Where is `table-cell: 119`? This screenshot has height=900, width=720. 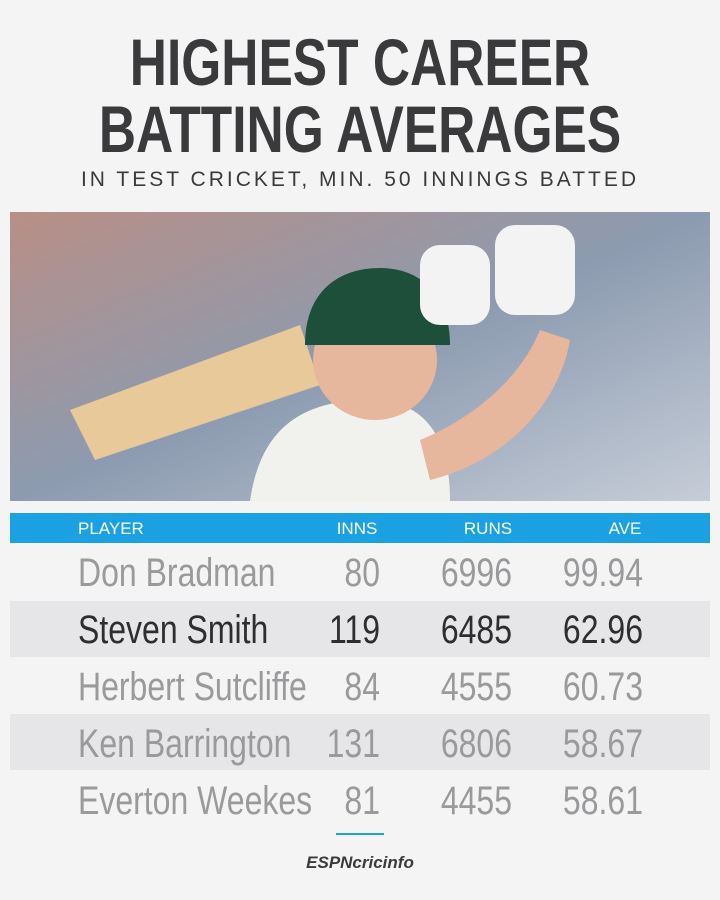 table-cell: 119 is located at coordinates (354, 629).